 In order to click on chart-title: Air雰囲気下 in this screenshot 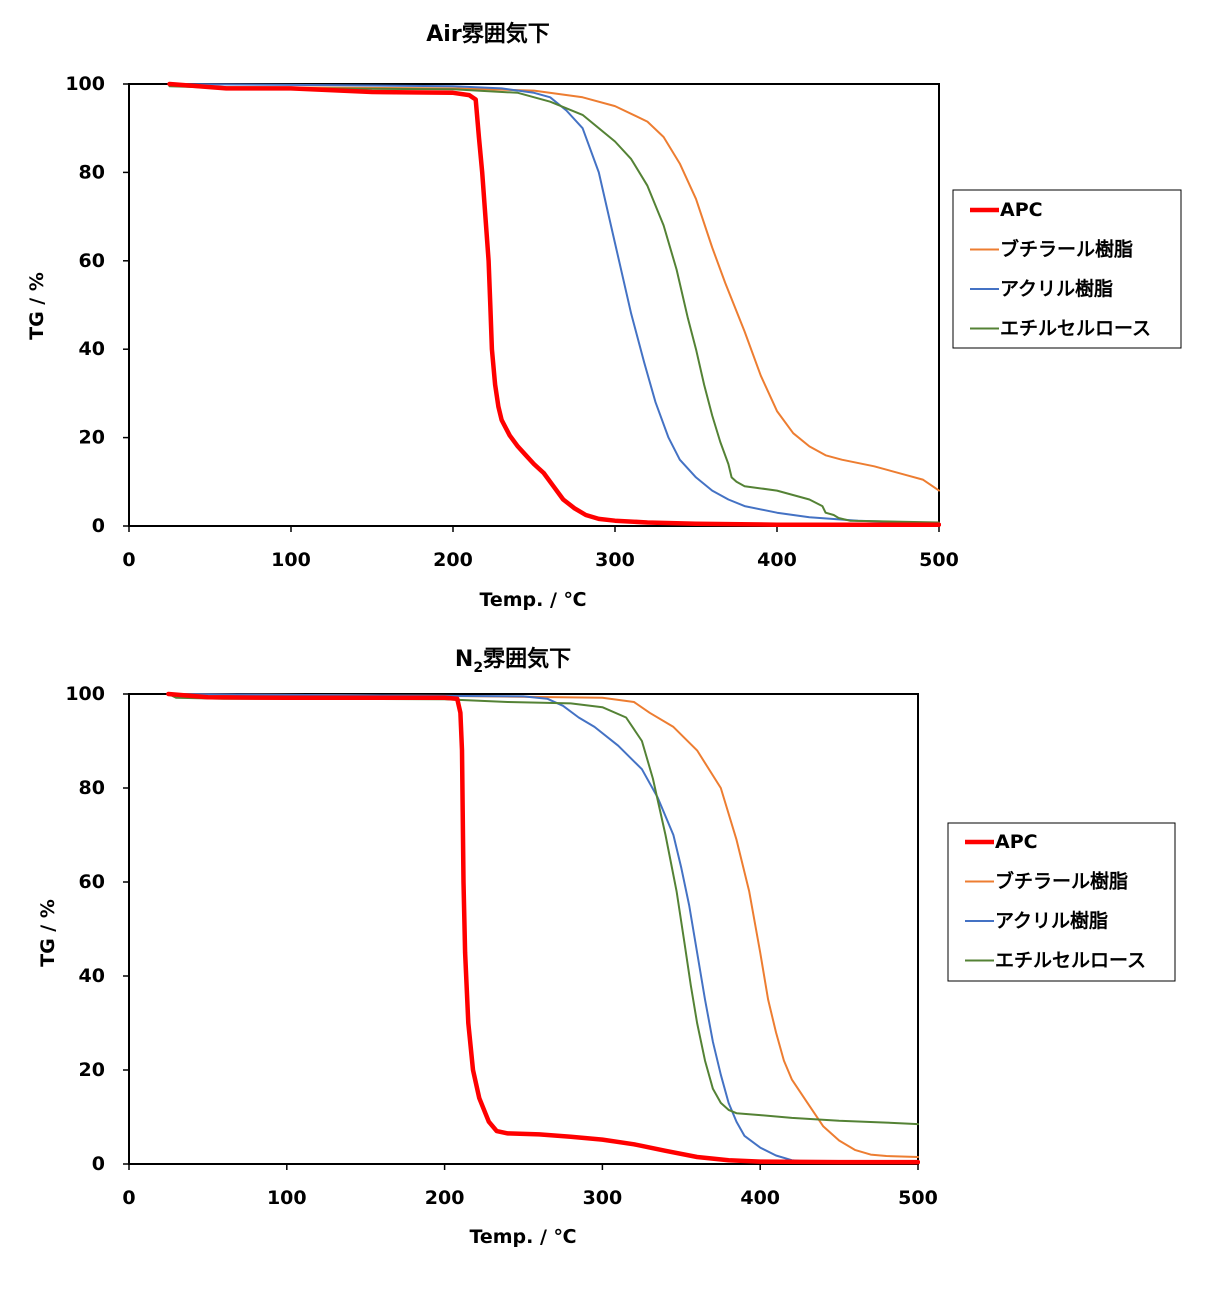, I will do `click(487, 34)`.